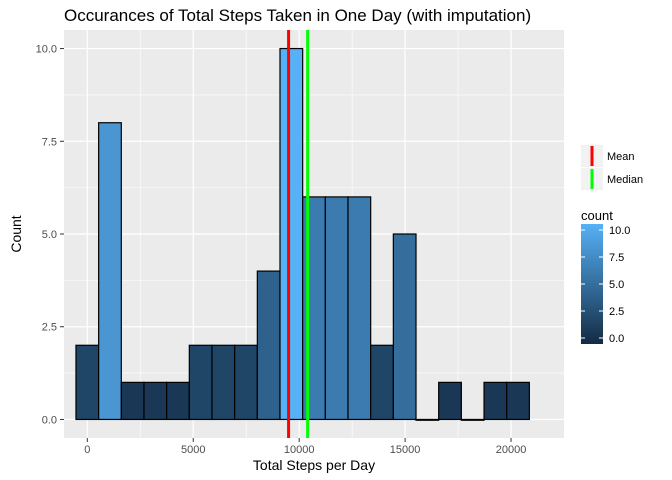 This screenshot has height=480, width=672. Describe the element at coordinates (314, 465) in the screenshot. I see `x-axis-title: Total Steps per Day` at that location.